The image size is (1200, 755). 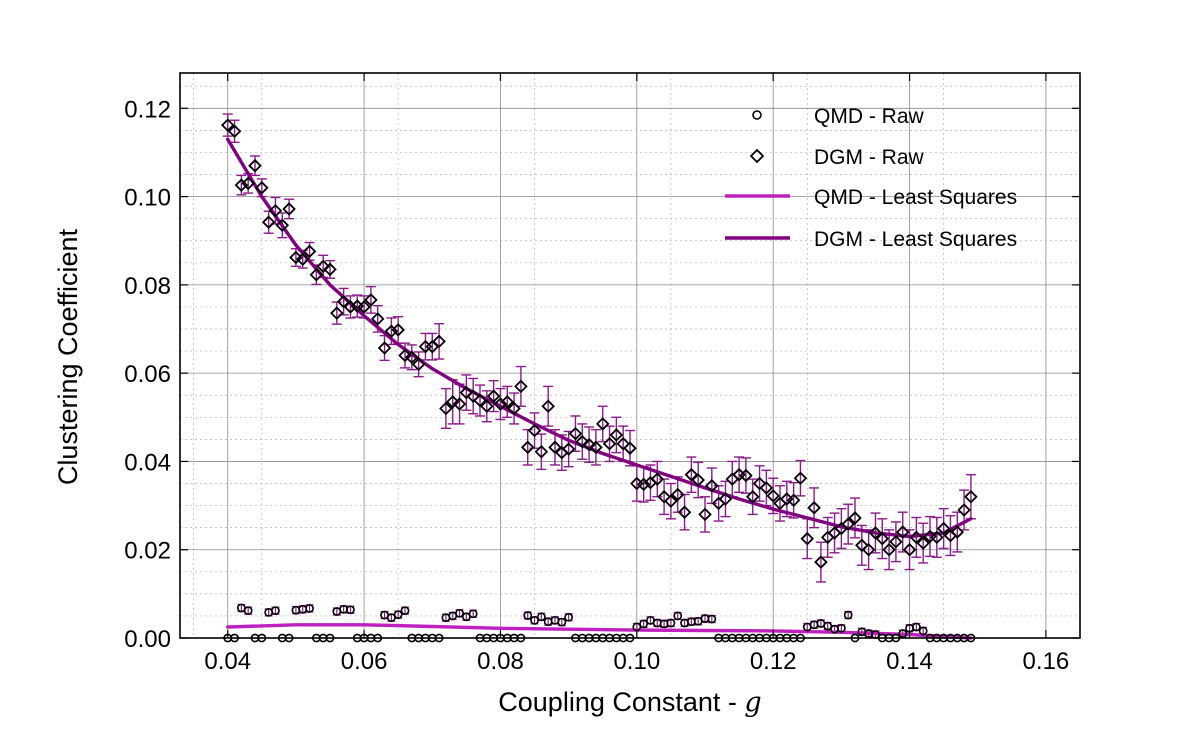 I want to click on y-tick-label: 0.04, so click(x=147, y=462).